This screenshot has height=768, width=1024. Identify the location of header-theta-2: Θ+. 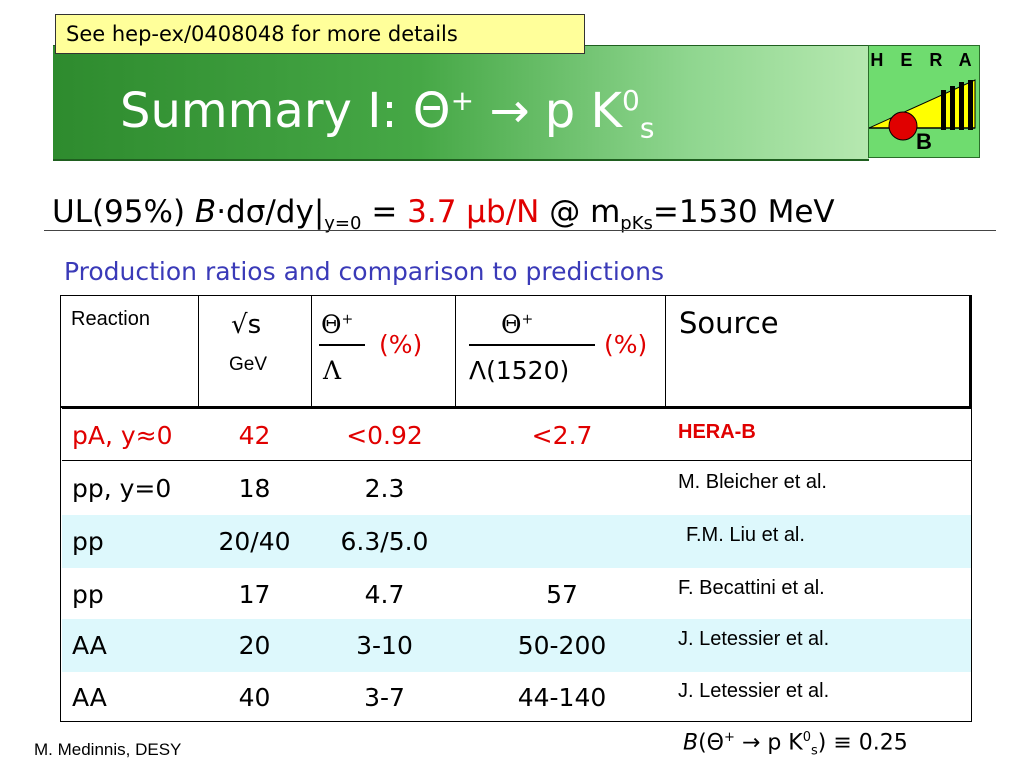
(517, 324).